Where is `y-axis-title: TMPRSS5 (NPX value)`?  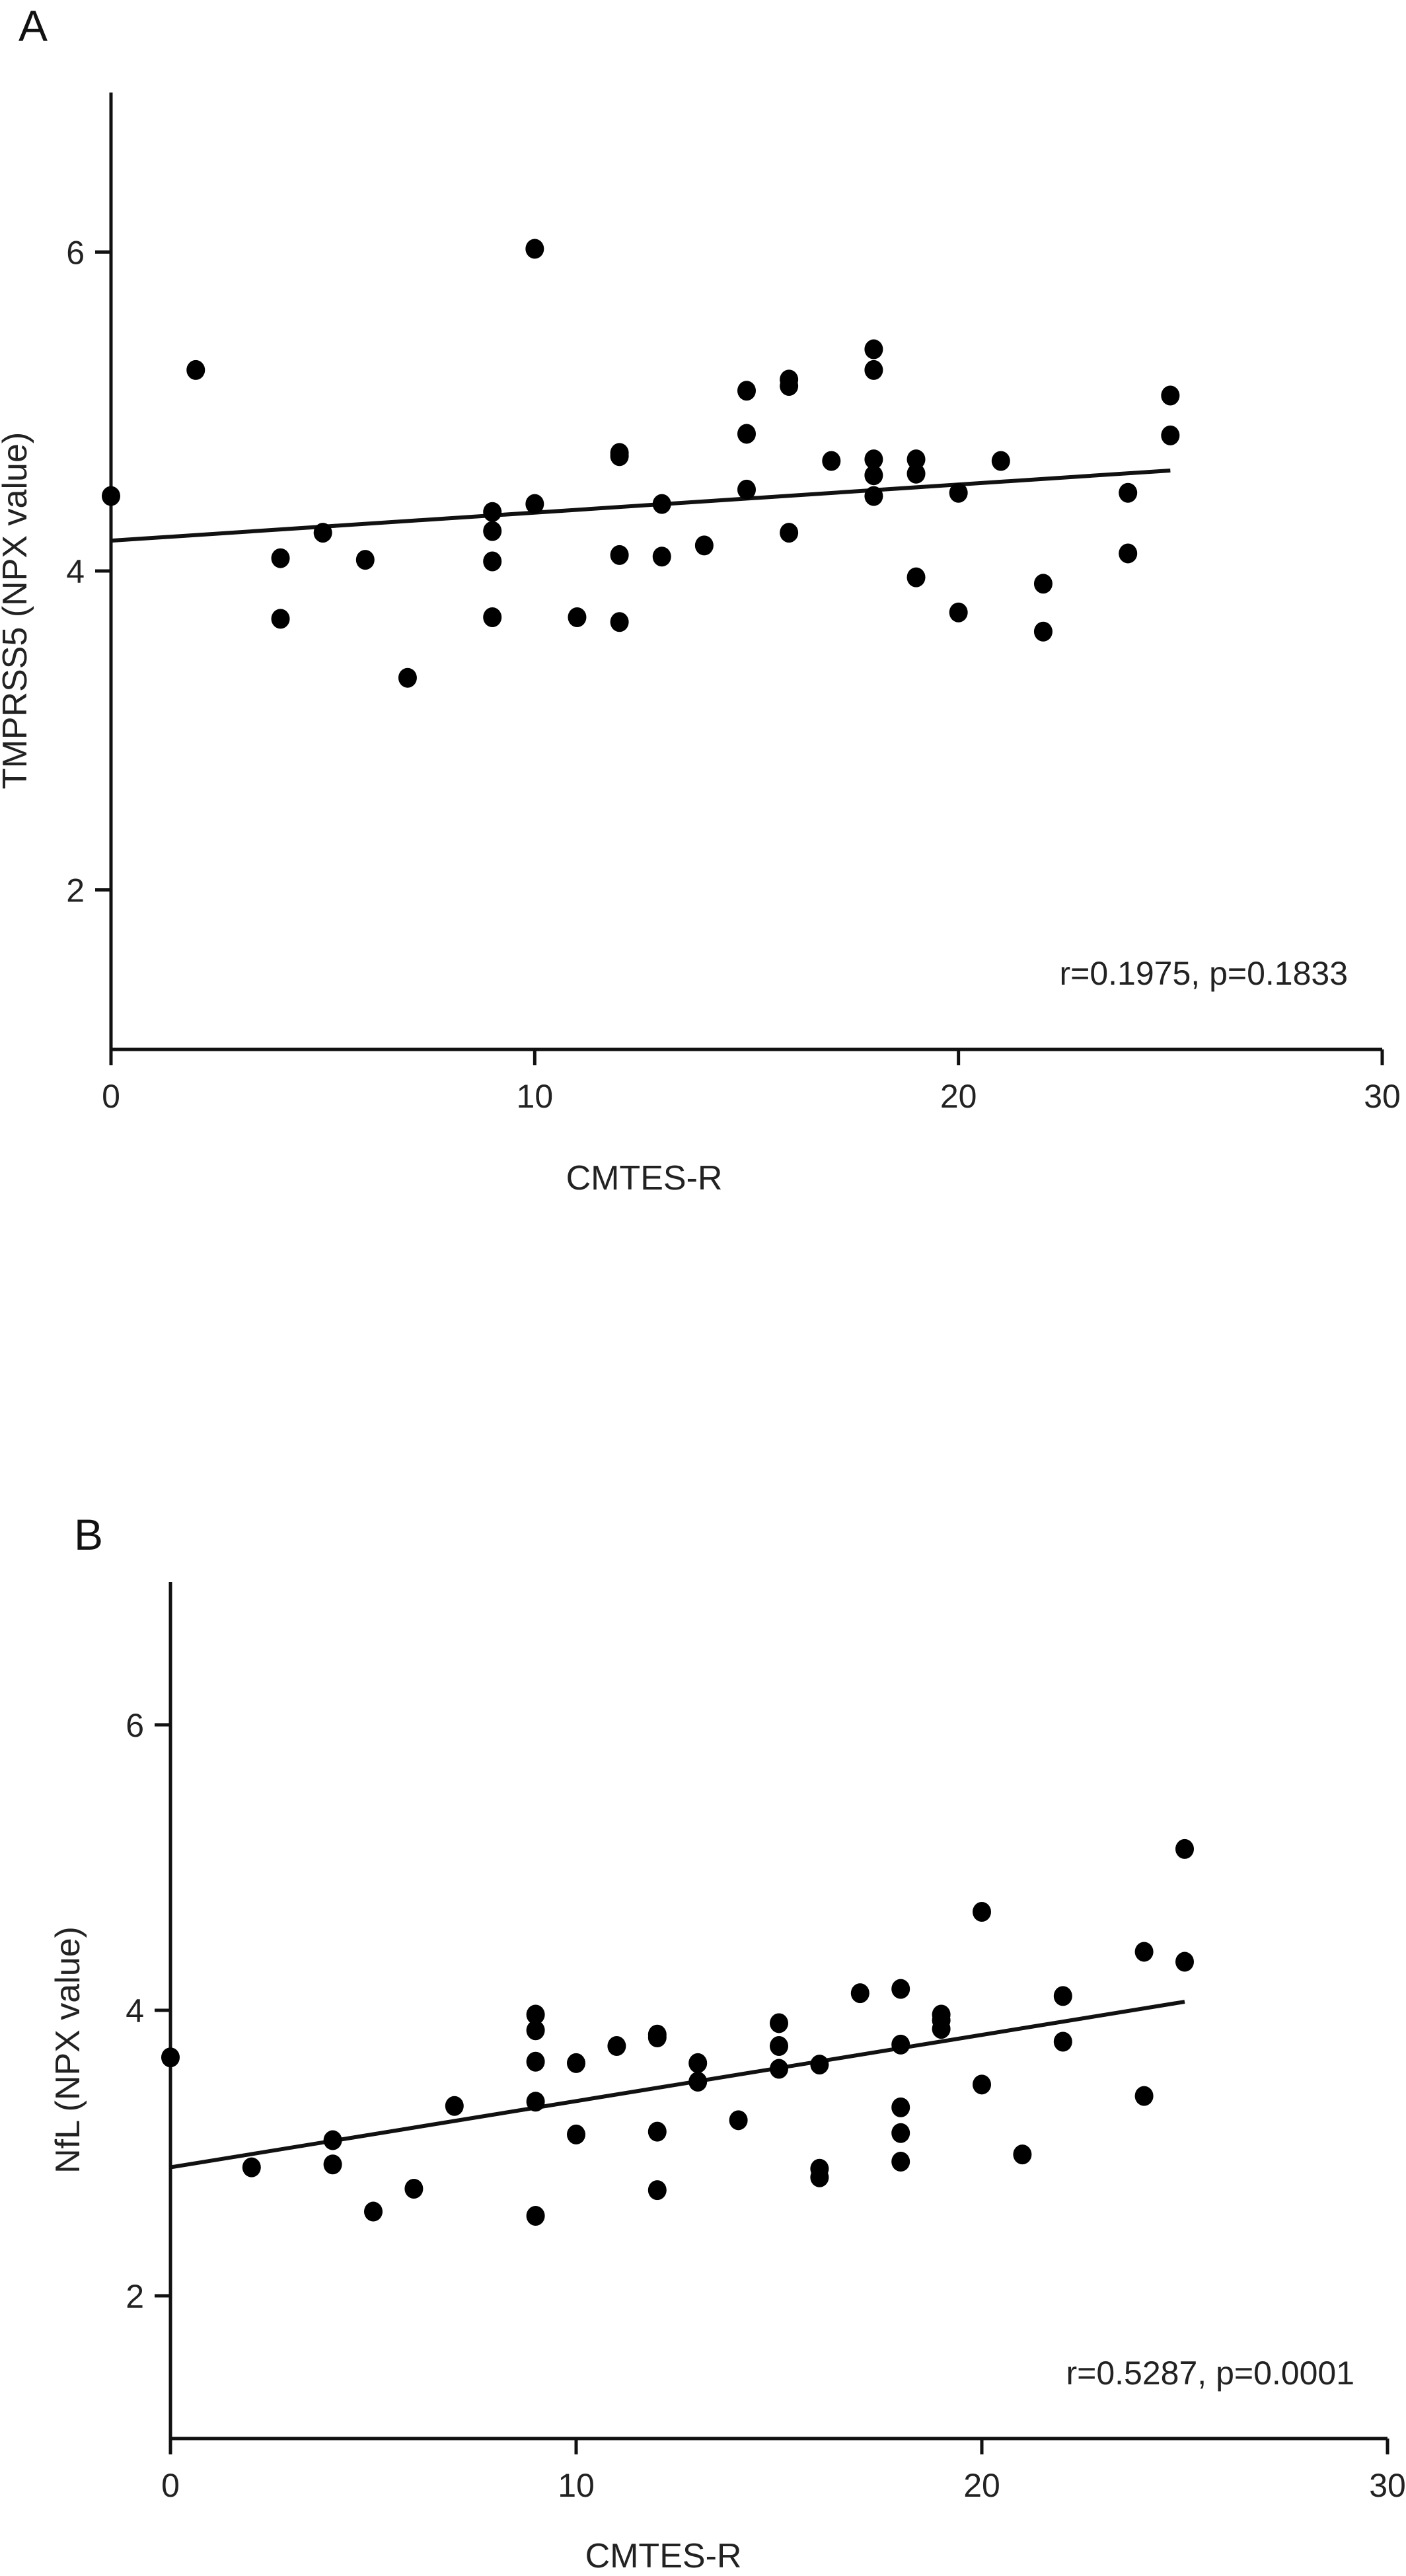
y-axis-title: TMPRSS5 (NPX value) is located at coordinates (17, 610).